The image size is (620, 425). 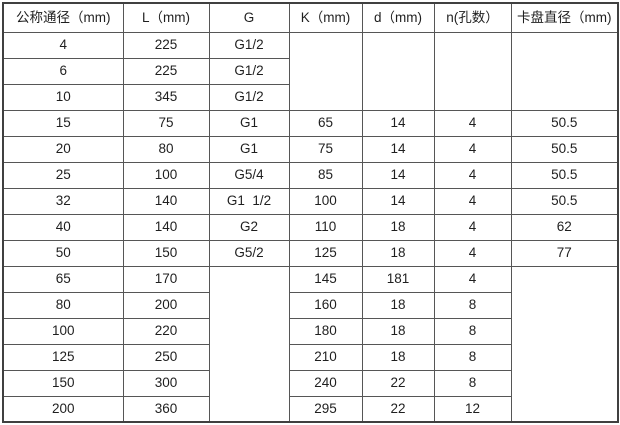 I want to click on table-row-dn32: 32 140 G1 1/2 100 14 4 50.5, so click(x=310, y=201).